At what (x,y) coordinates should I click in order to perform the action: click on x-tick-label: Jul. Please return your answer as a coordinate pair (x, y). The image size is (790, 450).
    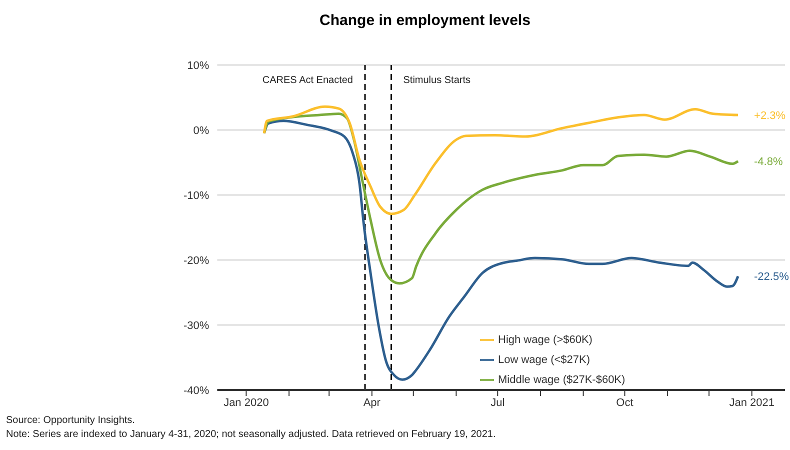
    Looking at the image, I should click on (497, 402).